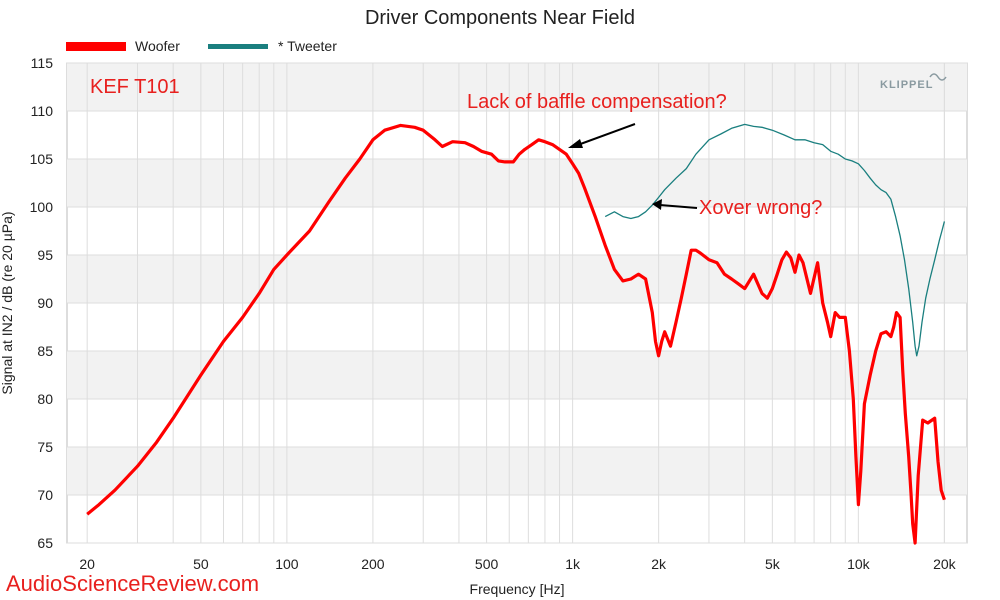 This screenshot has height=600, width=1000. Describe the element at coordinates (945, 564) in the screenshot. I see `x-tick-label: 20k` at that location.